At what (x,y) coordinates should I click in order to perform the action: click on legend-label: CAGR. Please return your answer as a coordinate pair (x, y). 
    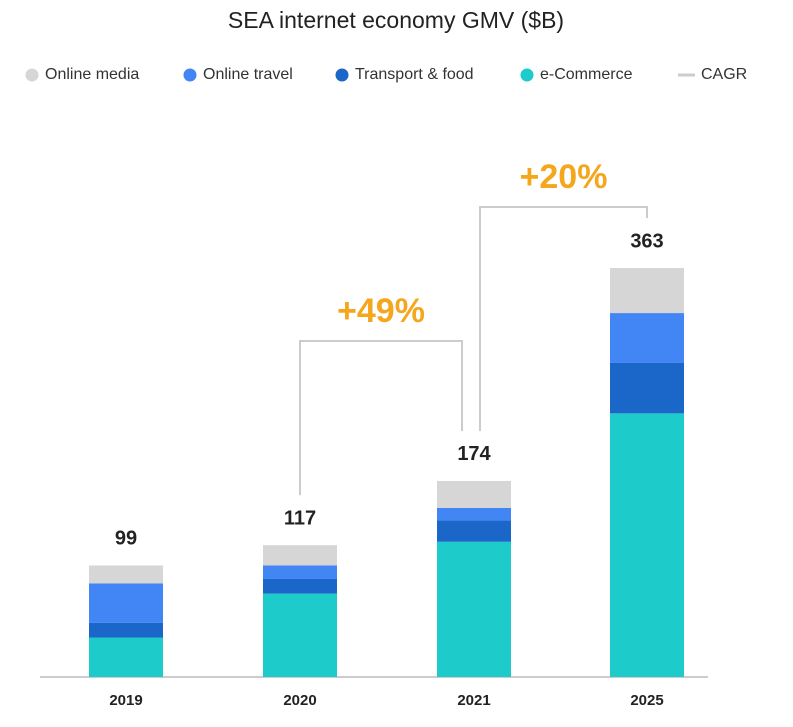
    Looking at the image, I should click on (724, 74).